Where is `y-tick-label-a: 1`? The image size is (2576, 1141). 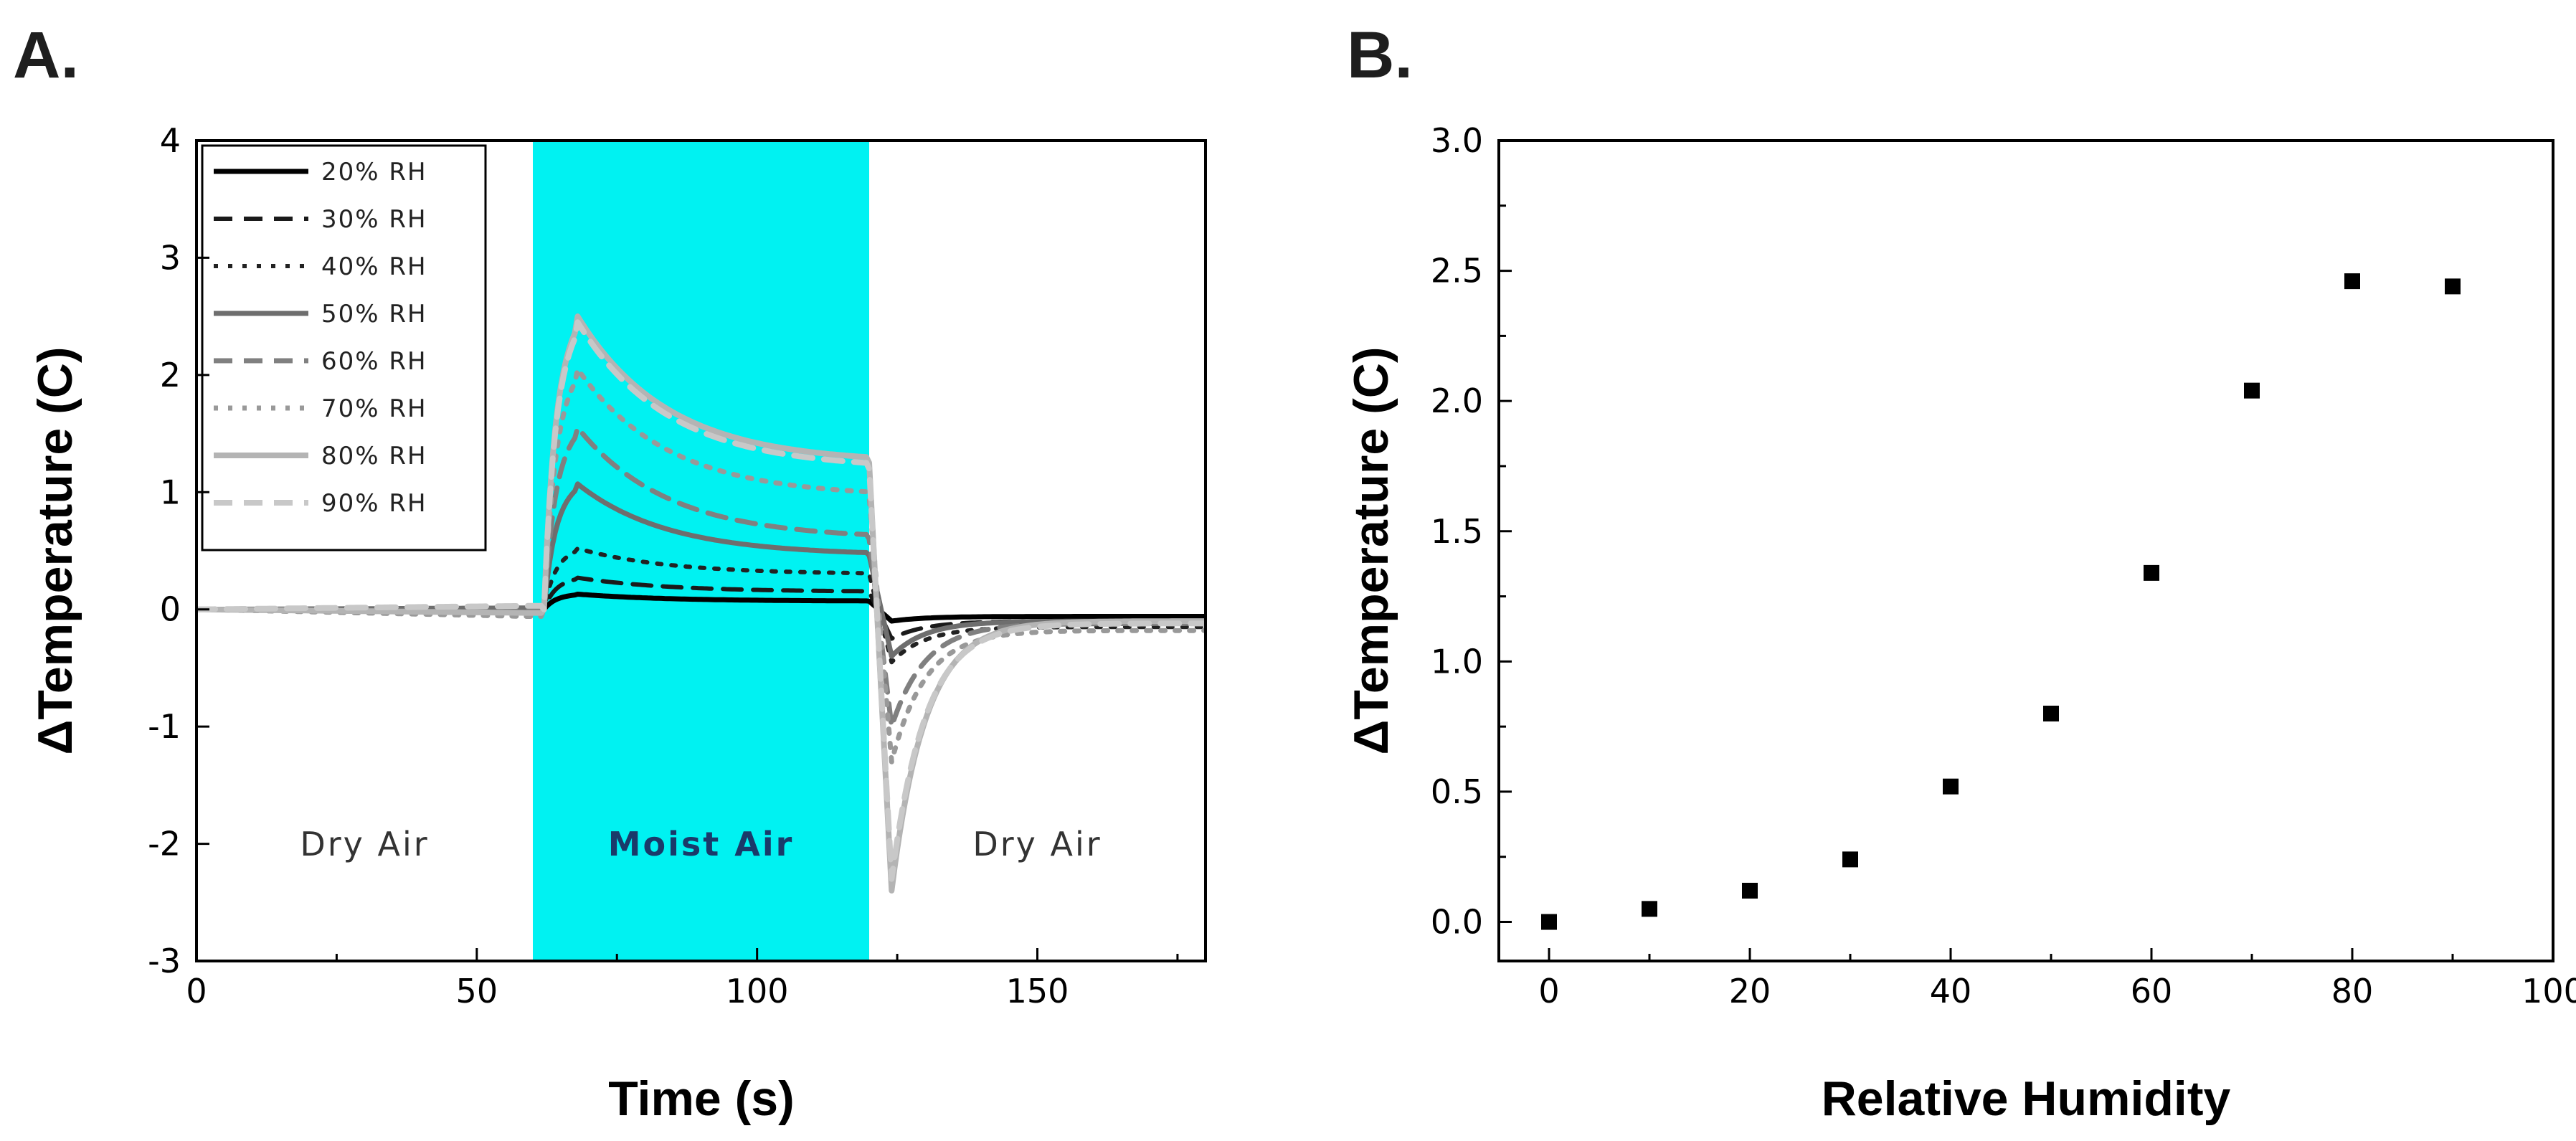 y-tick-label-a: 1 is located at coordinates (170, 492).